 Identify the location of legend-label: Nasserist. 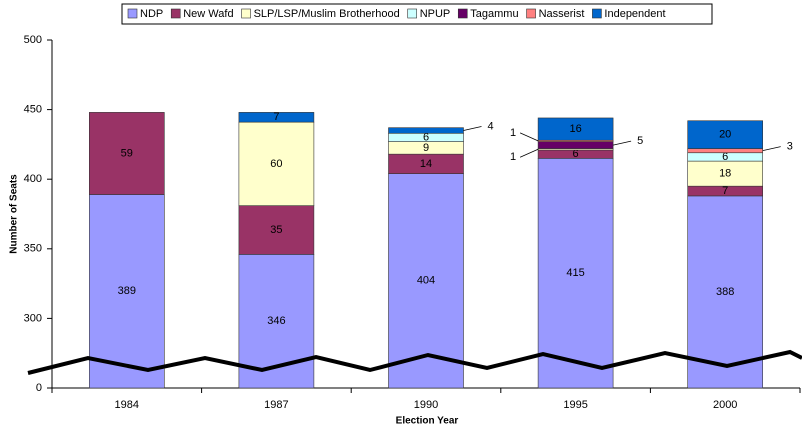
(562, 14).